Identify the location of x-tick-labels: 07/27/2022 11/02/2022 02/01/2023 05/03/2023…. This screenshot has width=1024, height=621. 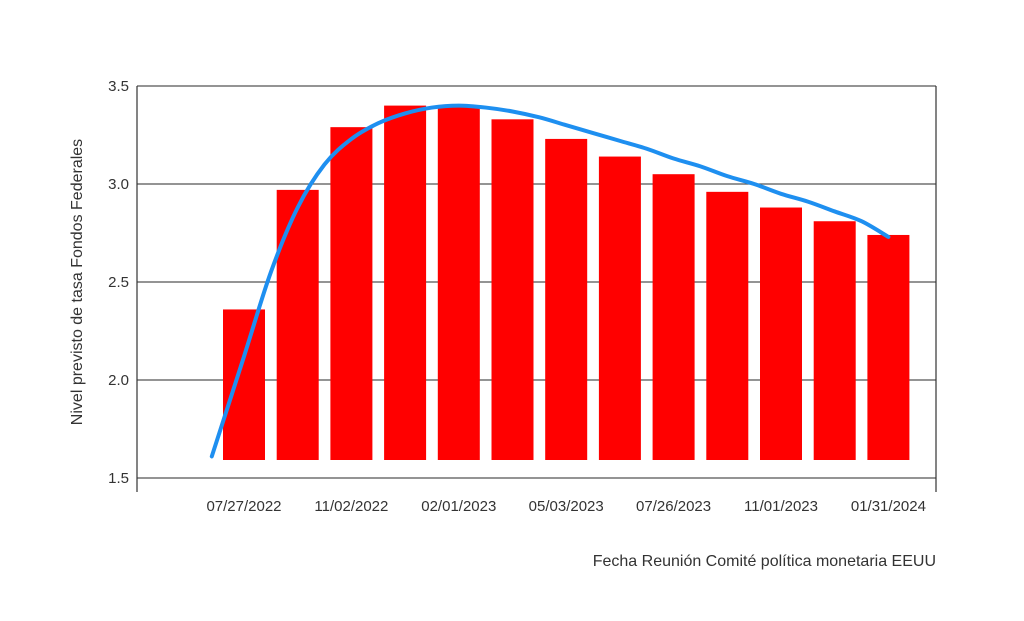
(565, 506).